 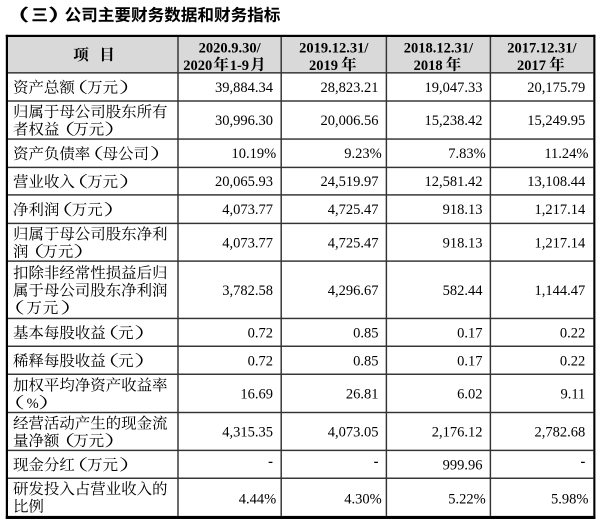 I want to click on svg-text: 4.44%, so click(x=257, y=499).